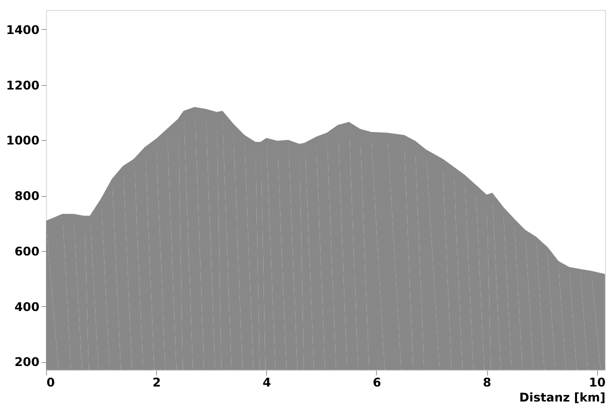  What do you see at coordinates (27, 307) in the screenshot?
I see `y-tick-label: 400` at bounding box center [27, 307].